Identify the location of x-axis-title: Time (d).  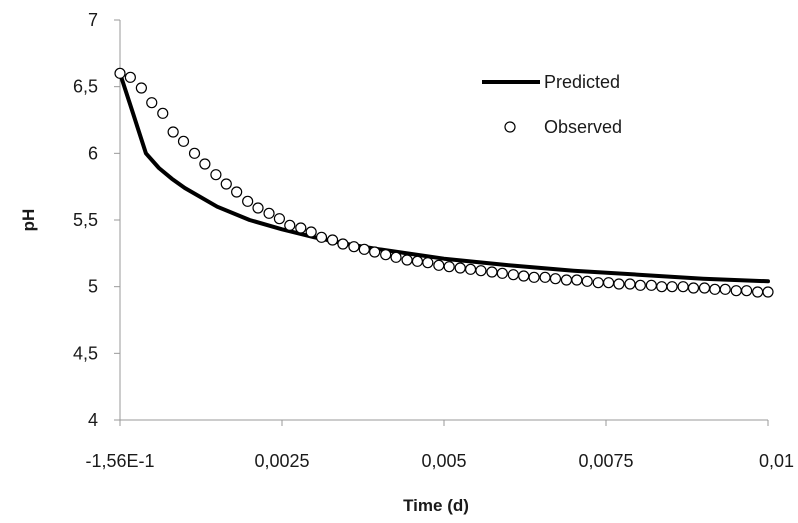
(436, 505).